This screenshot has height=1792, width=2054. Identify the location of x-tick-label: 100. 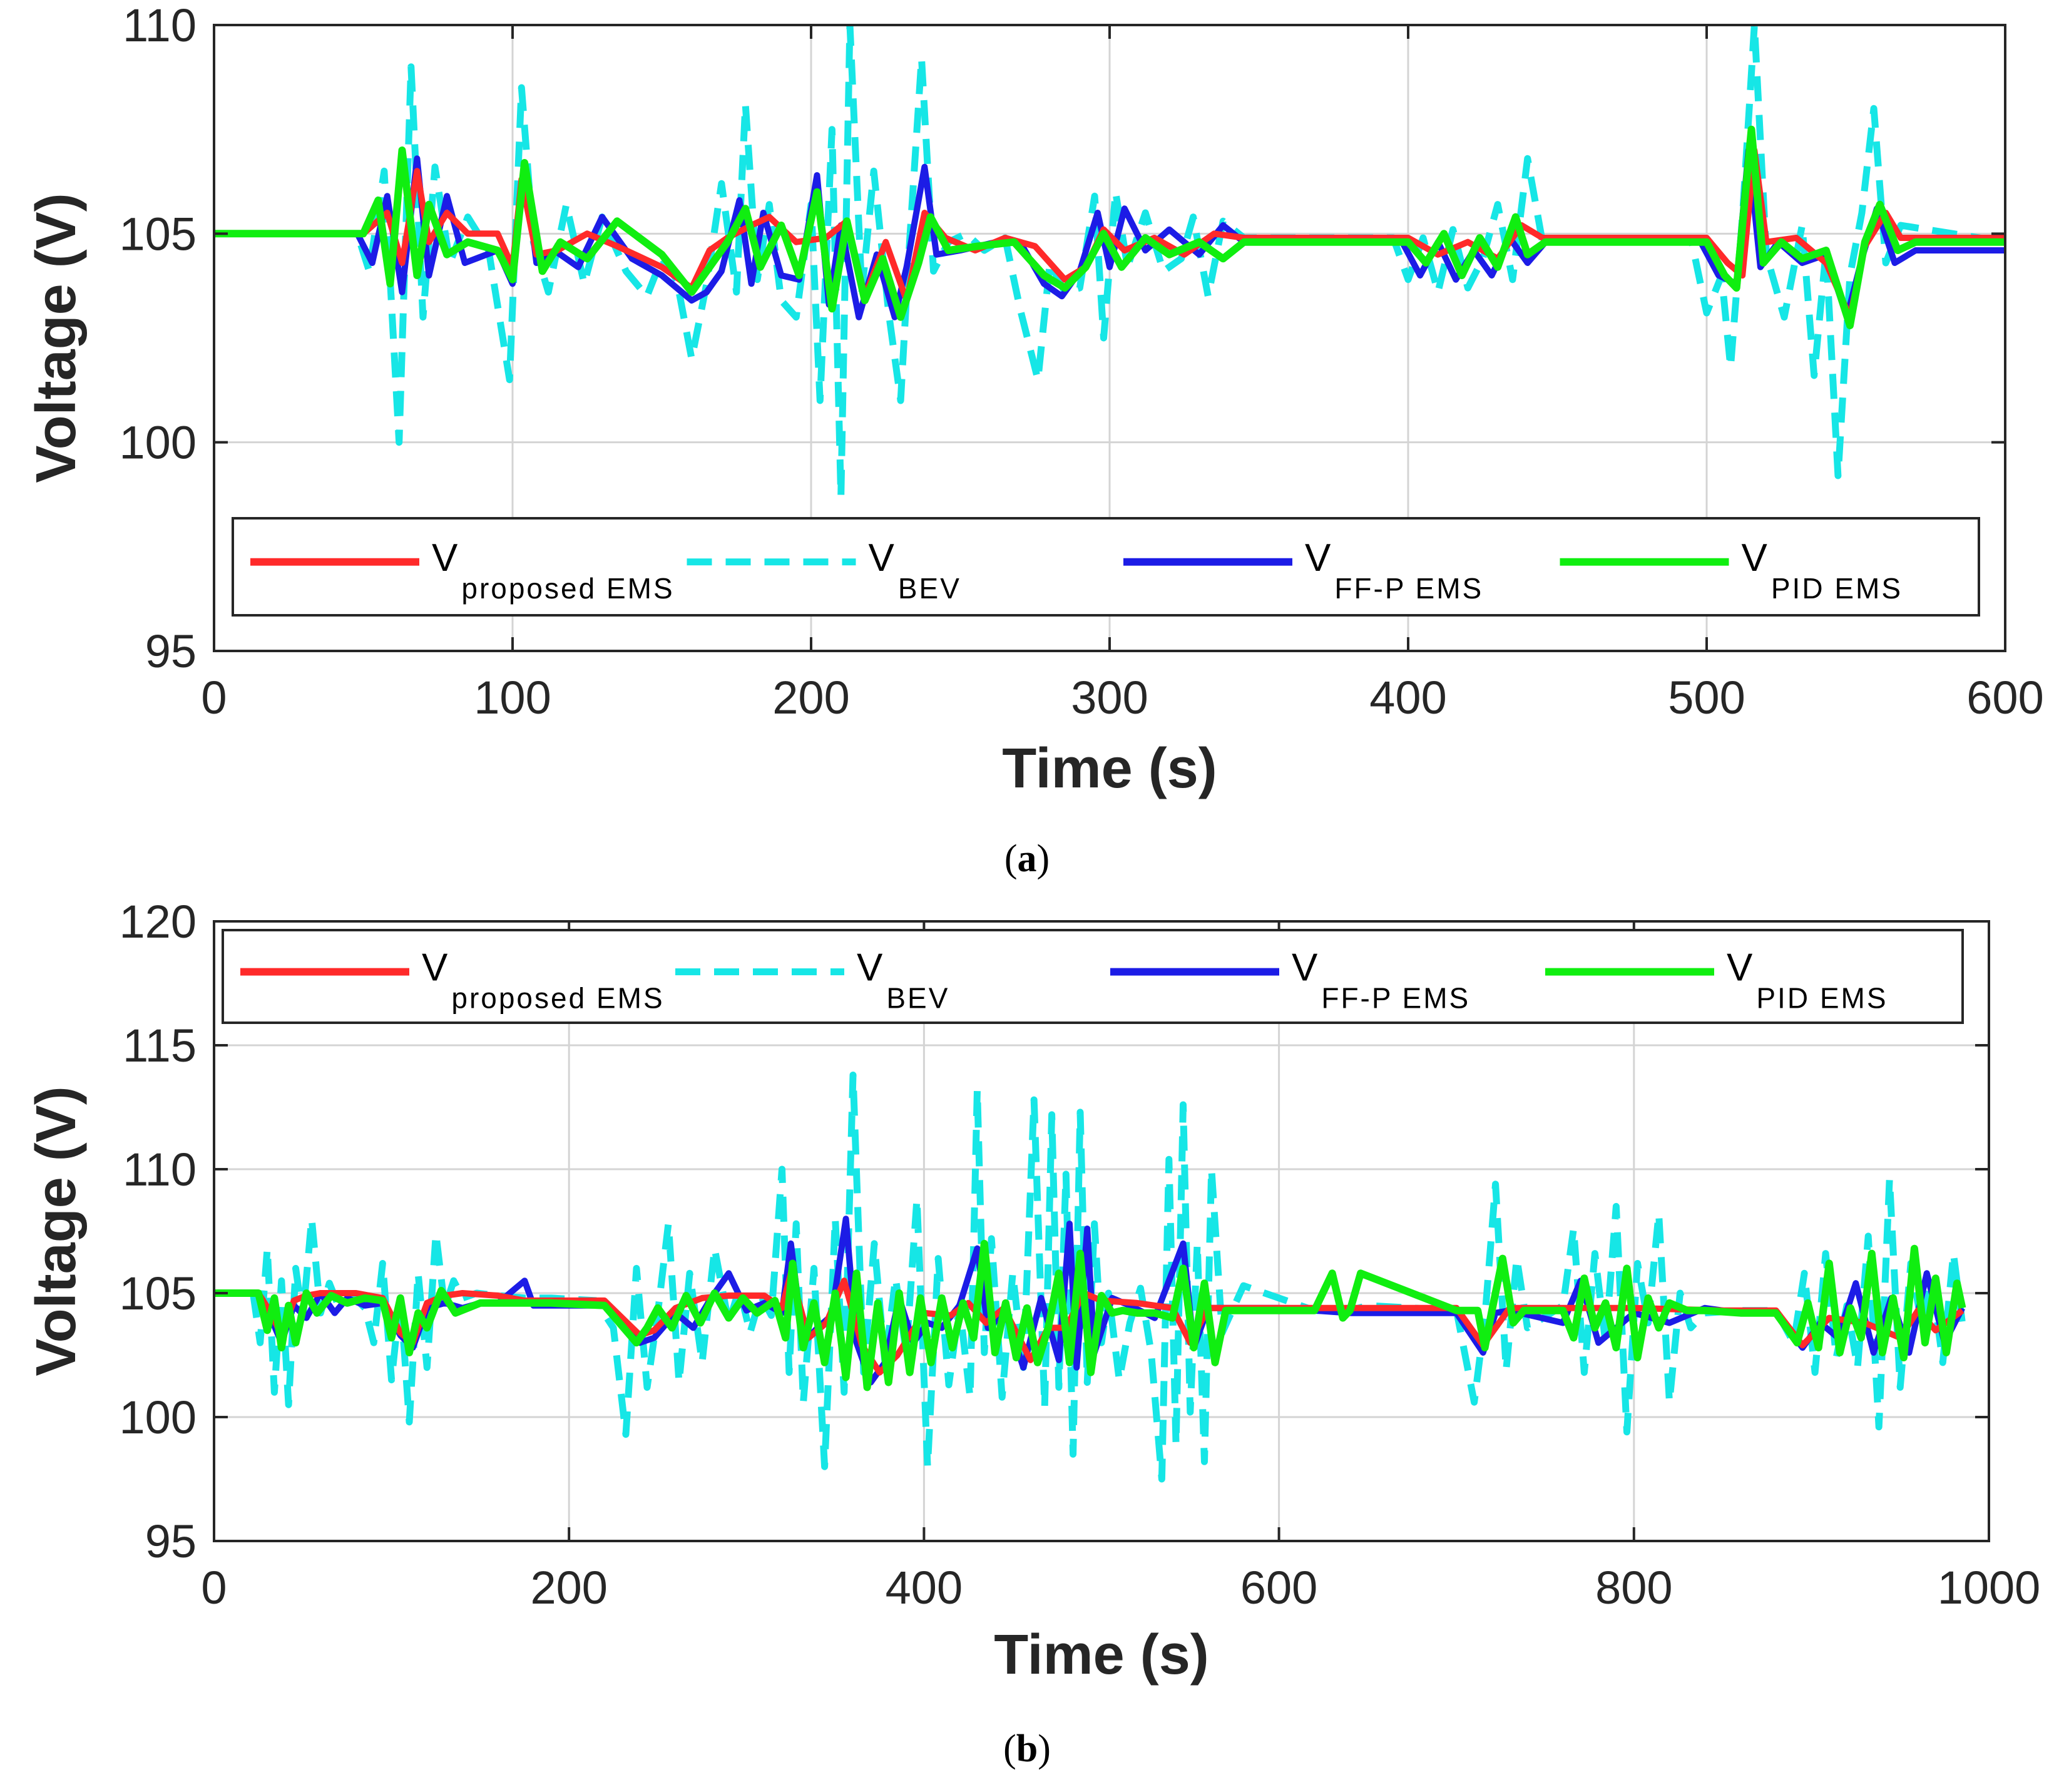
(512, 698).